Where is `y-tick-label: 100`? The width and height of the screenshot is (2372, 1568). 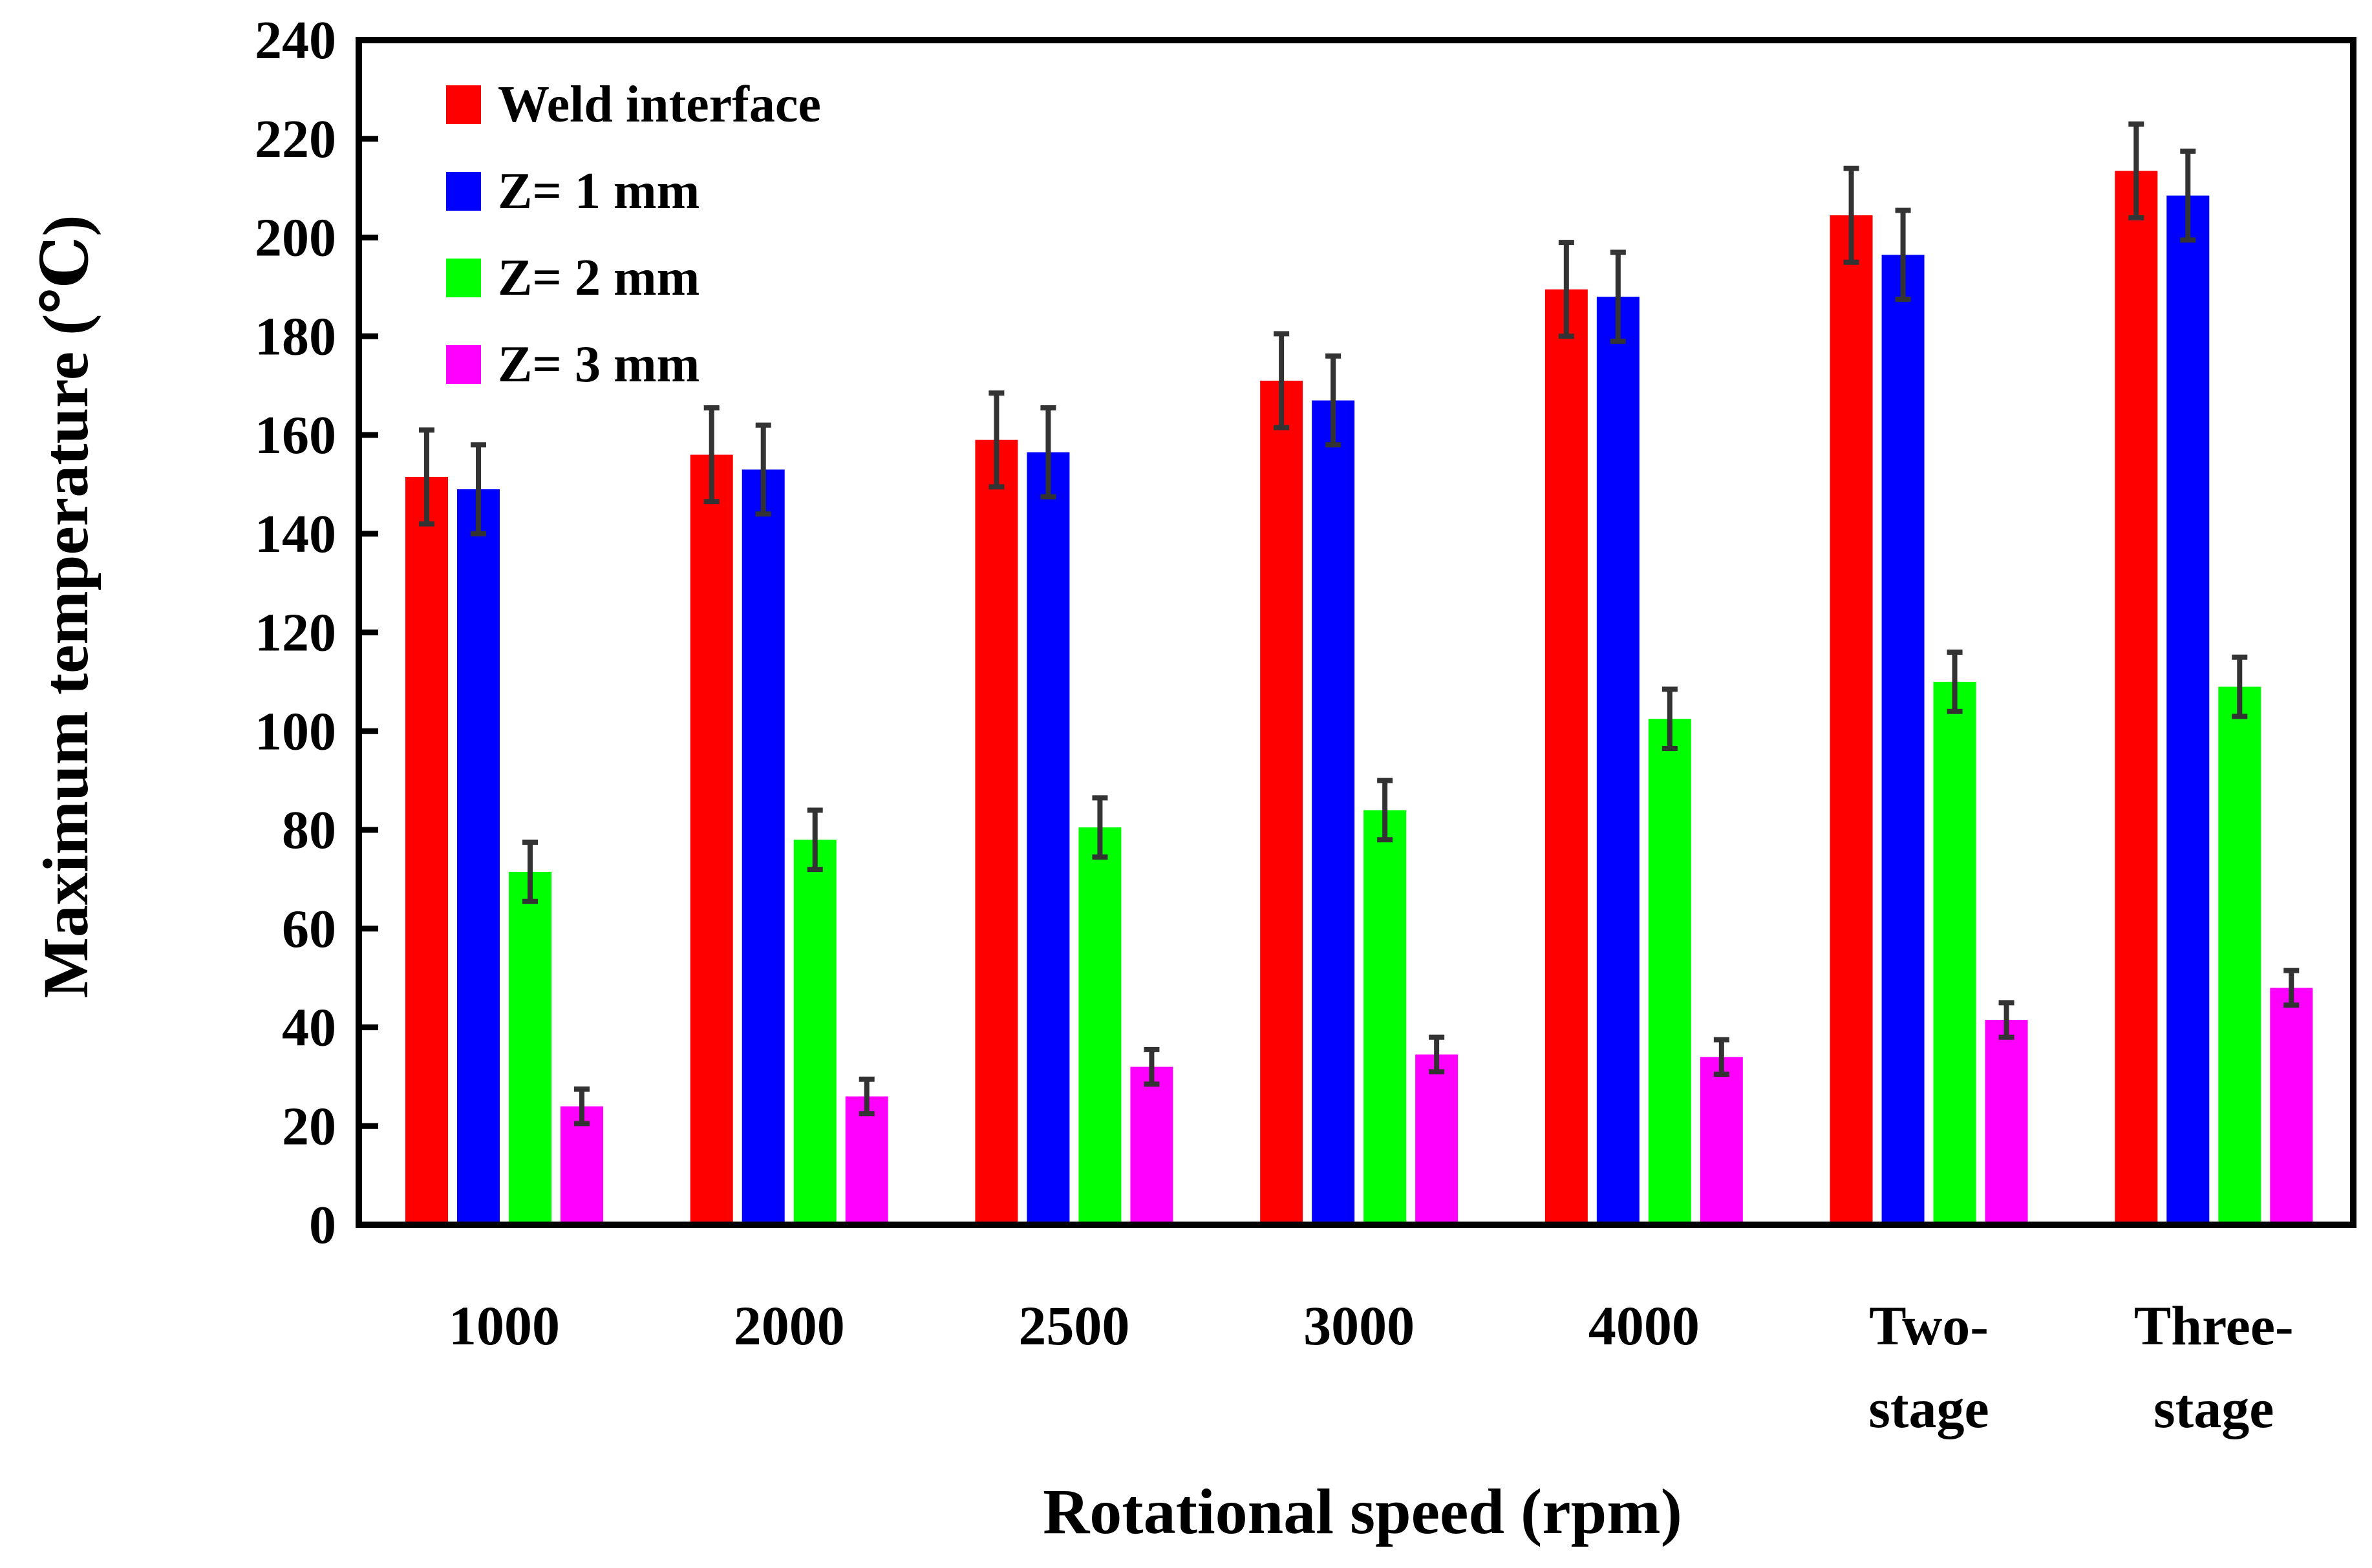
y-tick-label: 100 is located at coordinates (295, 731).